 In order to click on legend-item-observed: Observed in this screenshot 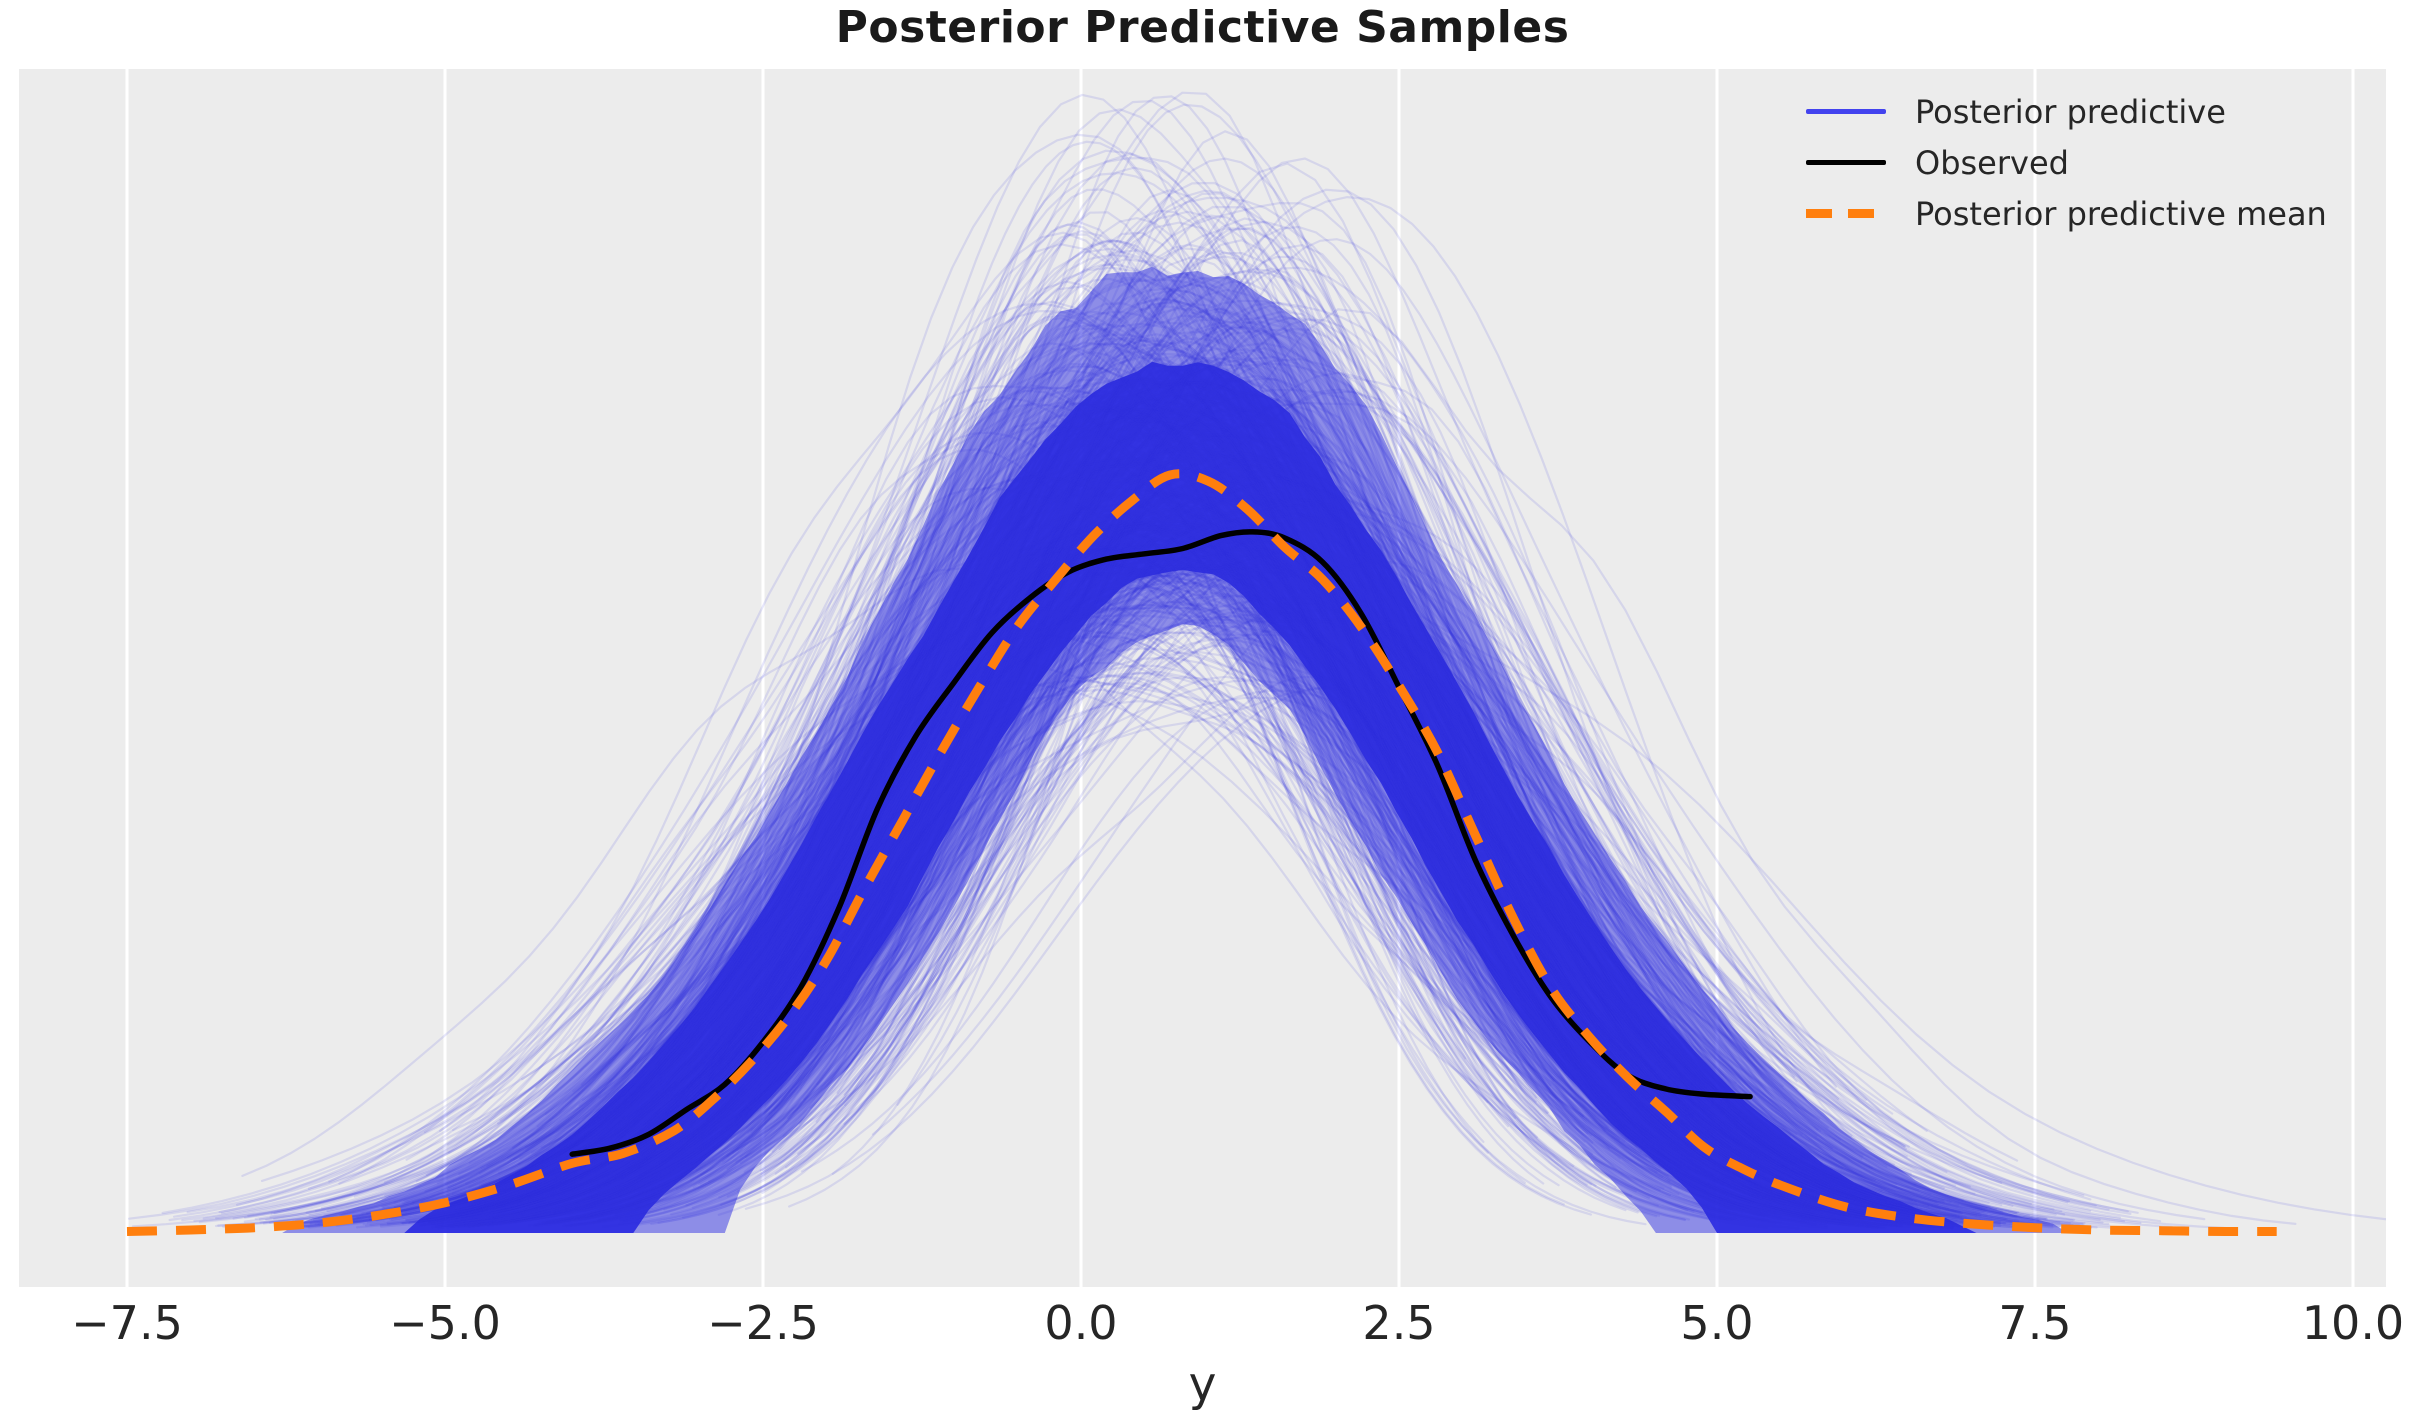, I will do `click(2066, 162)`.